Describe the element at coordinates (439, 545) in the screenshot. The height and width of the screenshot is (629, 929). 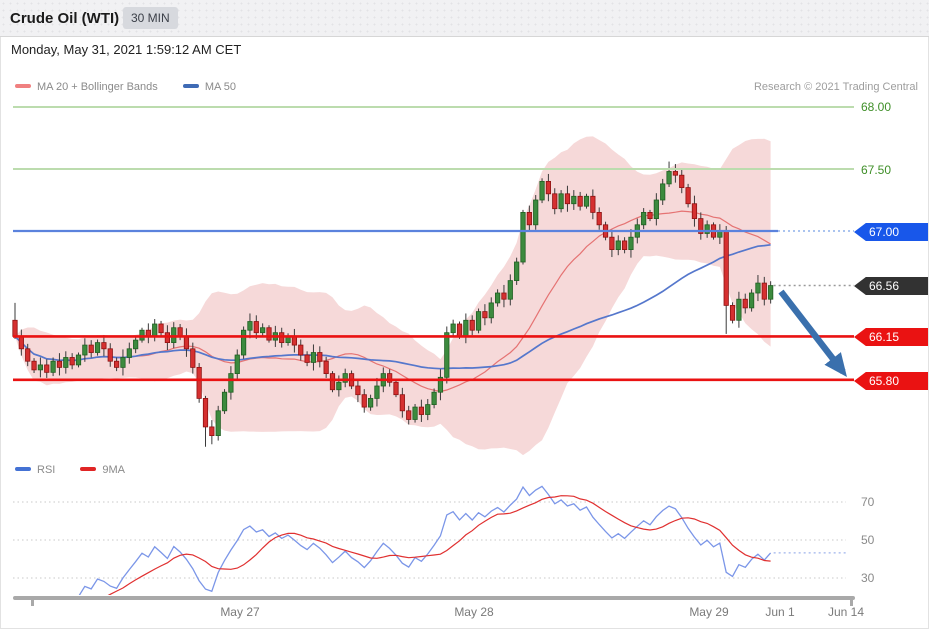
I see `rsi-9ma-line` at that location.